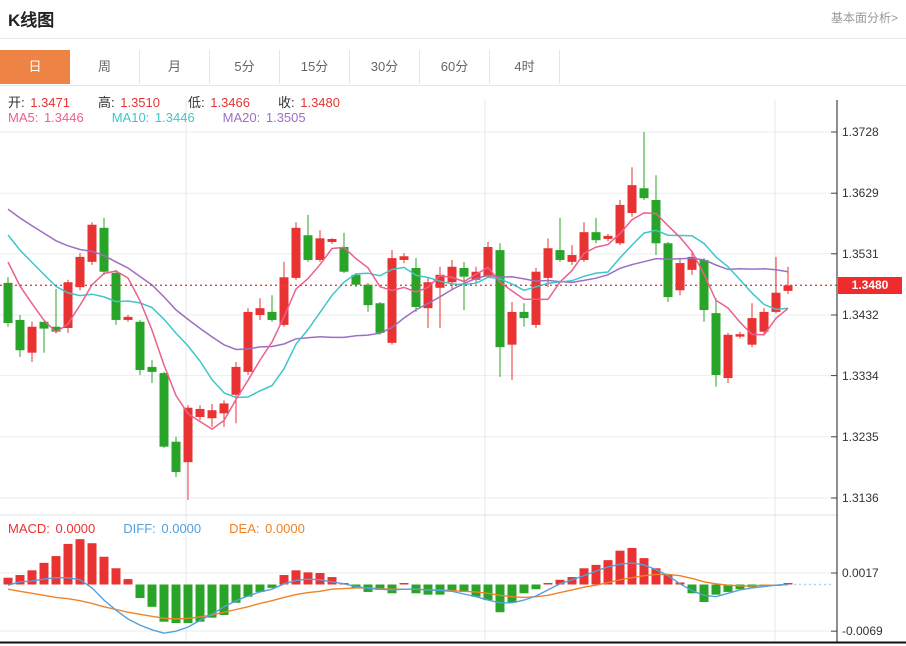  Describe the element at coordinates (860, 573) in the screenshot. I see `macd-tick-label: 0.0017` at that location.